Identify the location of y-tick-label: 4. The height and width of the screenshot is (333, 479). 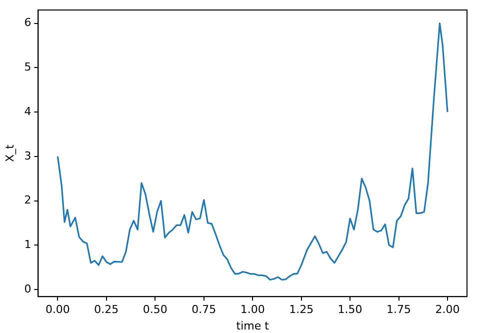
(28, 111).